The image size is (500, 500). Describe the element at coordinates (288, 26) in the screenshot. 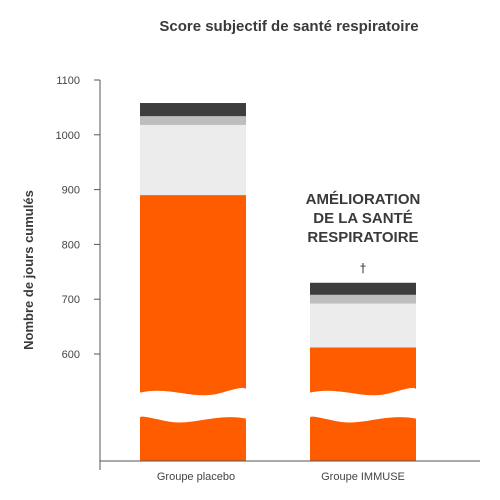

I see `chart-title: Score subjectif de santé respiratoire` at that location.